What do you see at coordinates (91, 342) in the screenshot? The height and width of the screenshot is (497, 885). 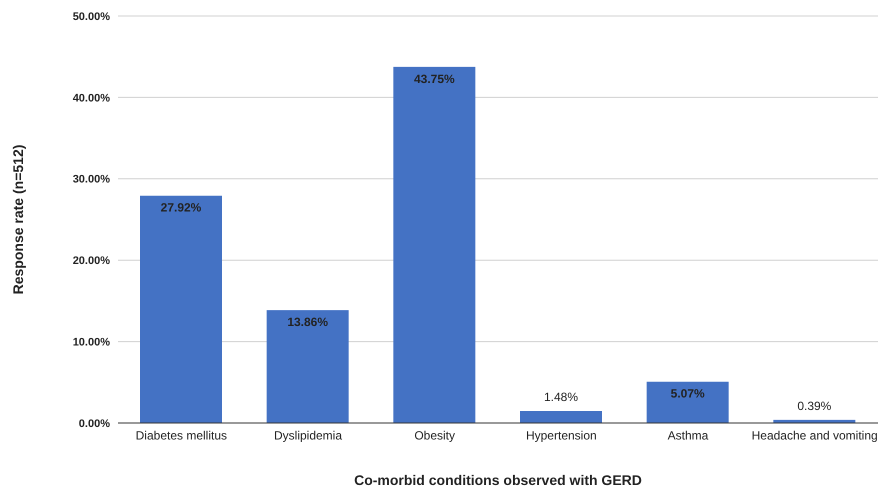 I see `y-tick-label: 10.00%` at bounding box center [91, 342].